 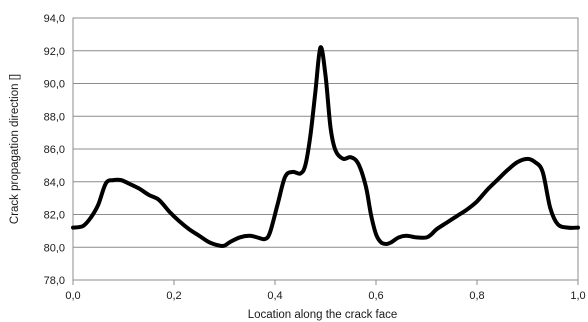 I want to click on y-tick-label: 78,0, so click(x=54, y=281).